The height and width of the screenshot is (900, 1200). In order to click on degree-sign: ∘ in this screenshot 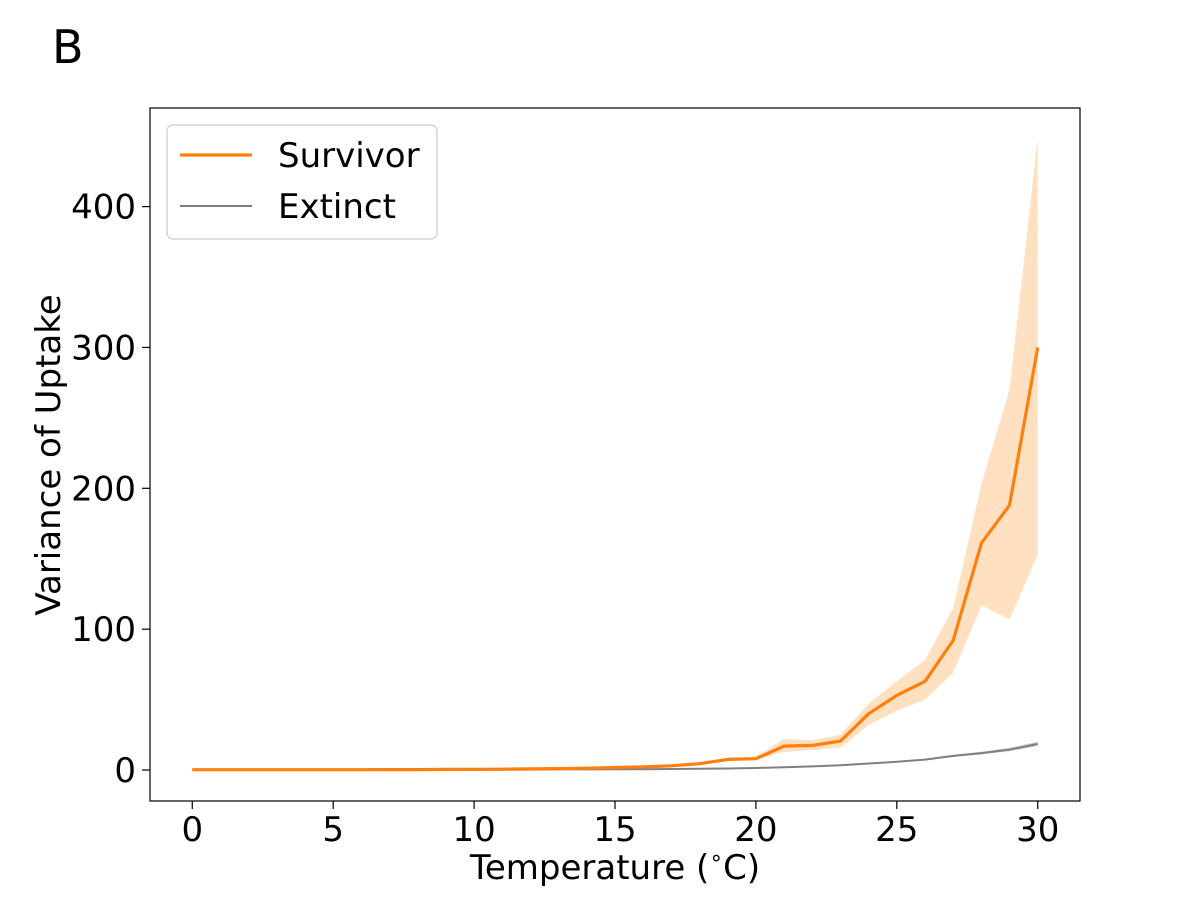, I will do `click(716, 858)`.